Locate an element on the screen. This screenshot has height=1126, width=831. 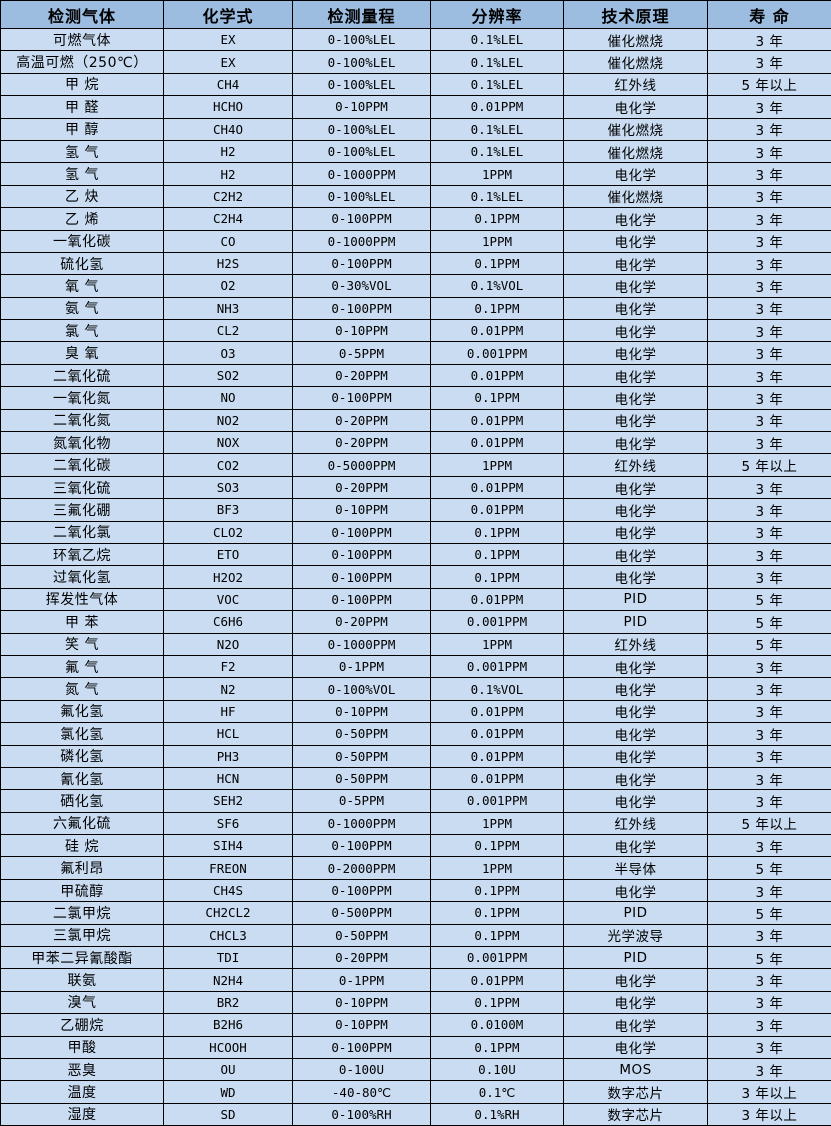
cell-resolution: 1PPM is located at coordinates (497, 868).